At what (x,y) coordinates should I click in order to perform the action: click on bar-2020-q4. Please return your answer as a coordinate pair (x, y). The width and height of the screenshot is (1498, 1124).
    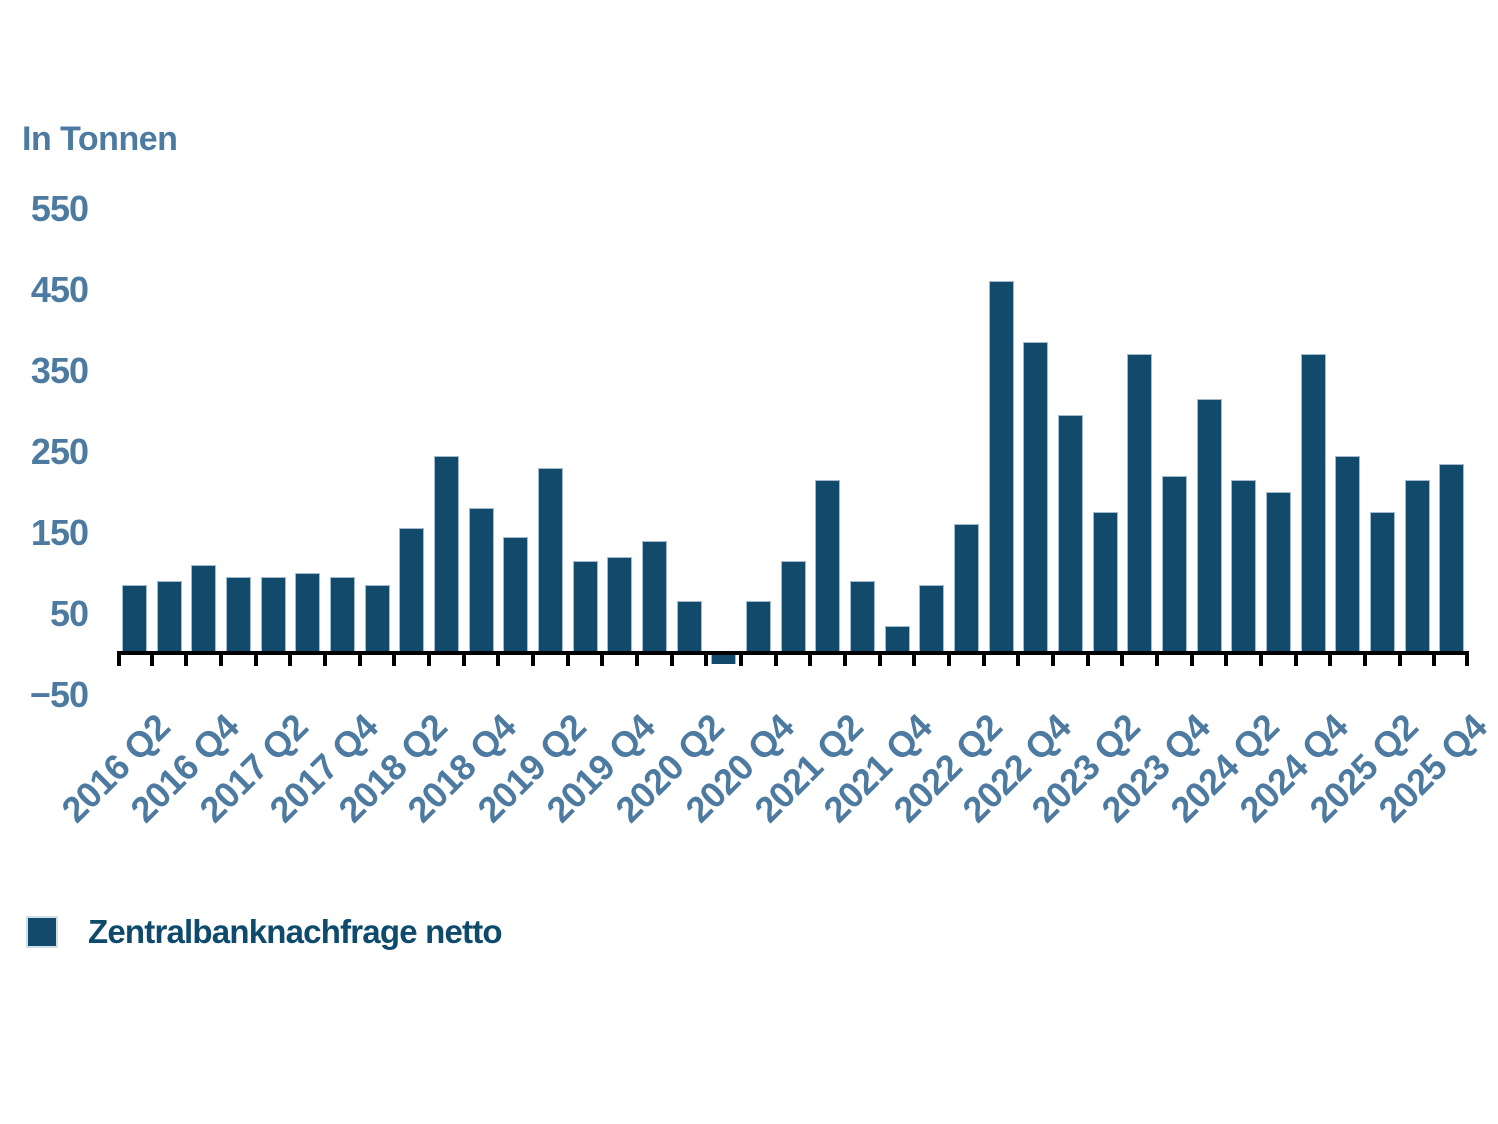
    Looking at the image, I should click on (758, 627).